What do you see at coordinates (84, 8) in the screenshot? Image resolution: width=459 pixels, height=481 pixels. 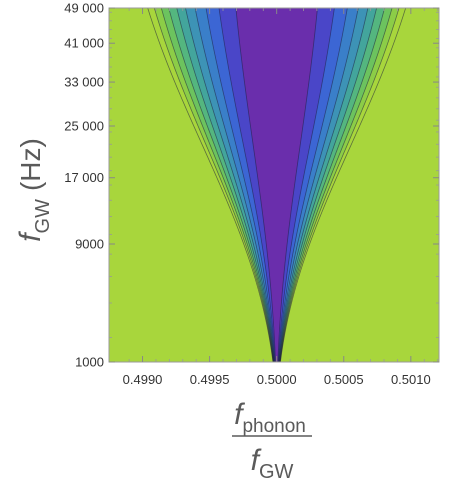 I see `y-tick-label: 49 000` at bounding box center [84, 8].